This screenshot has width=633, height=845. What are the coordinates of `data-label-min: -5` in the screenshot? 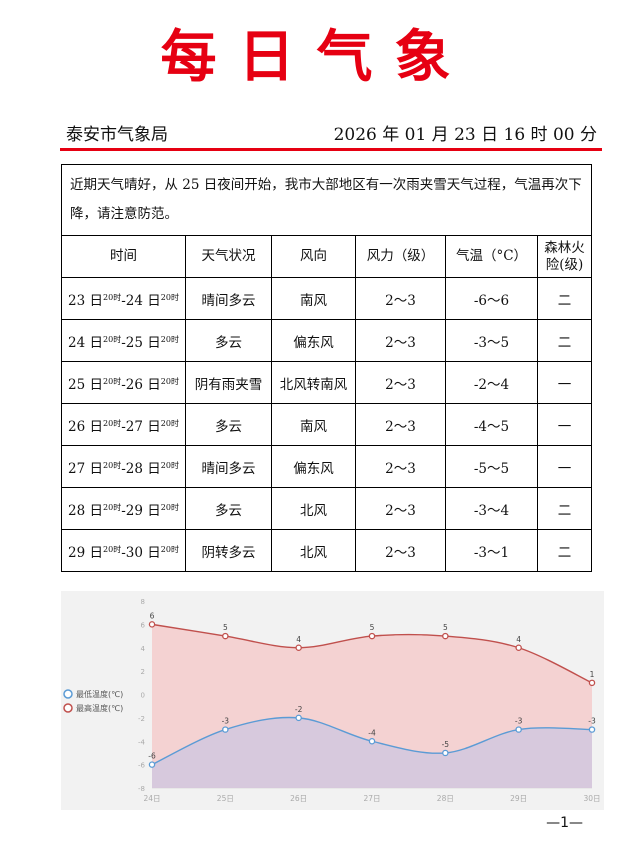 It's located at (446, 744).